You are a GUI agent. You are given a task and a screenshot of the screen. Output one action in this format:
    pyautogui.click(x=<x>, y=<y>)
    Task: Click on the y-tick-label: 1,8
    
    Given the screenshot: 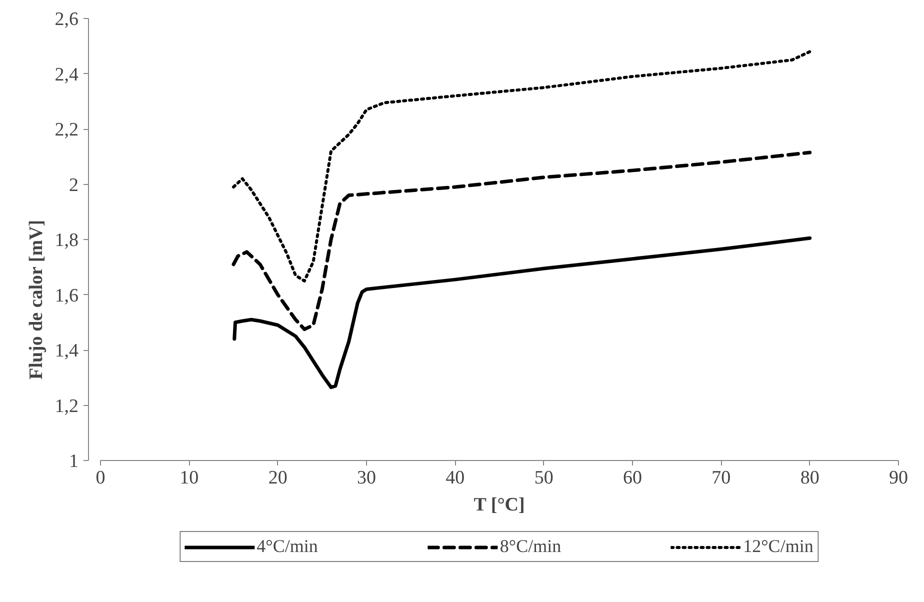 What is the action you would take?
    pyautogui.click(x=66, y=240)
    